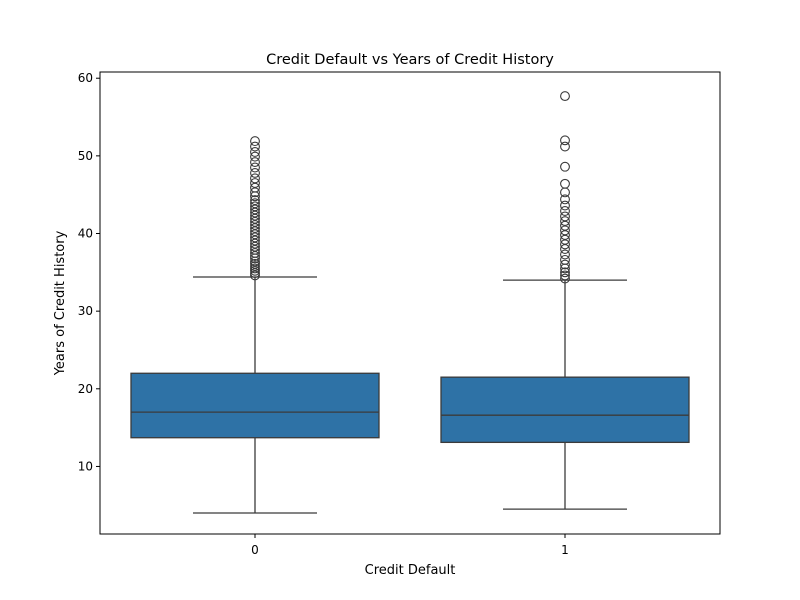 The height and width of the screenshot is (600, 800). What do you see at coordinates (410, 570) in the screenshot?
I see `x-axis-label: Credit Default` at bounding box center [410, 570].